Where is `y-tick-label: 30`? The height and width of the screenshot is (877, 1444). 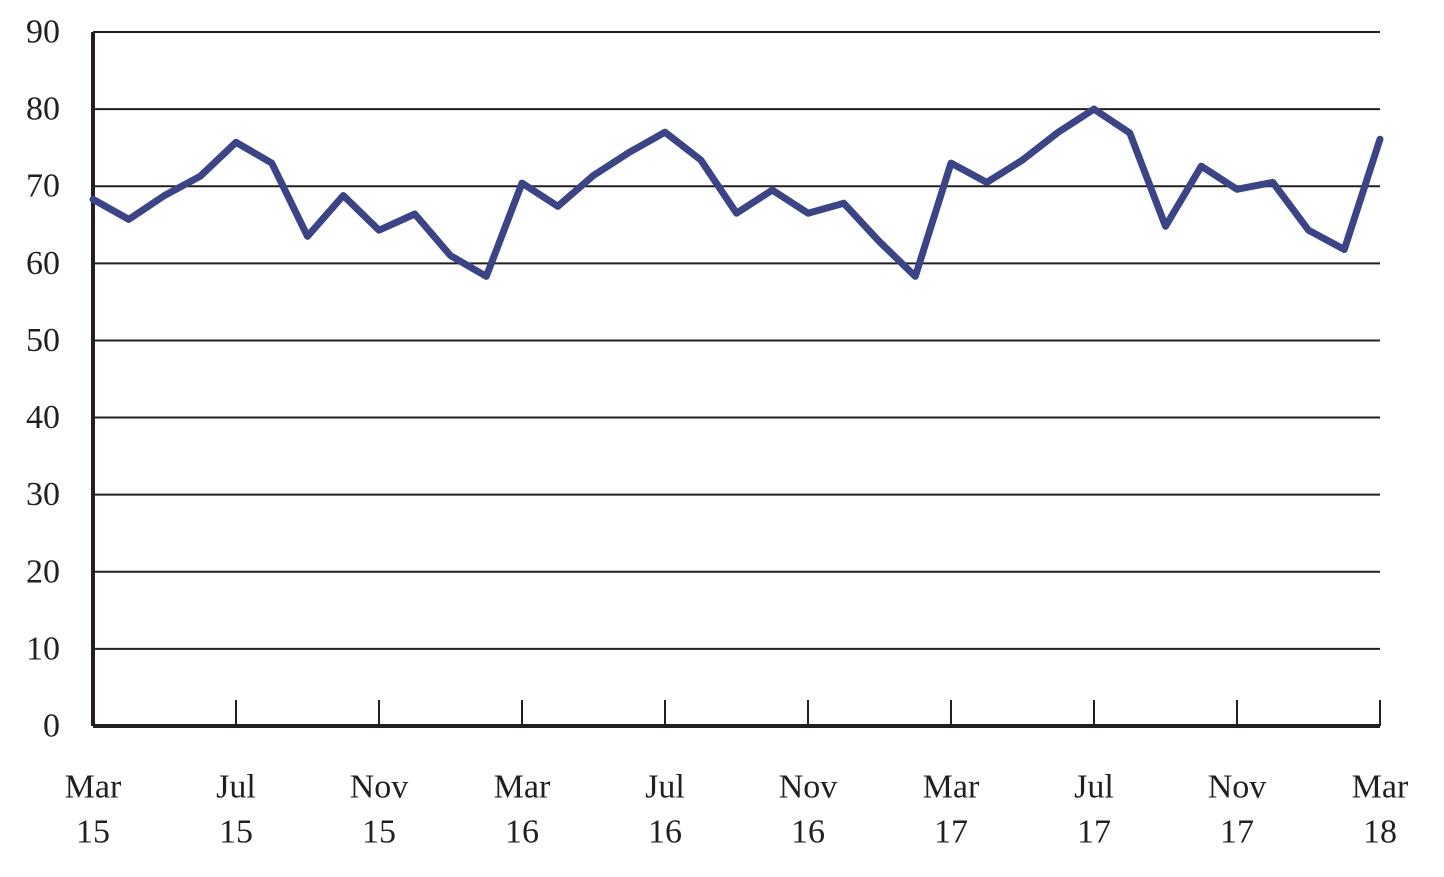 y-tick-label: 30 is located at coordinates (43, 494).